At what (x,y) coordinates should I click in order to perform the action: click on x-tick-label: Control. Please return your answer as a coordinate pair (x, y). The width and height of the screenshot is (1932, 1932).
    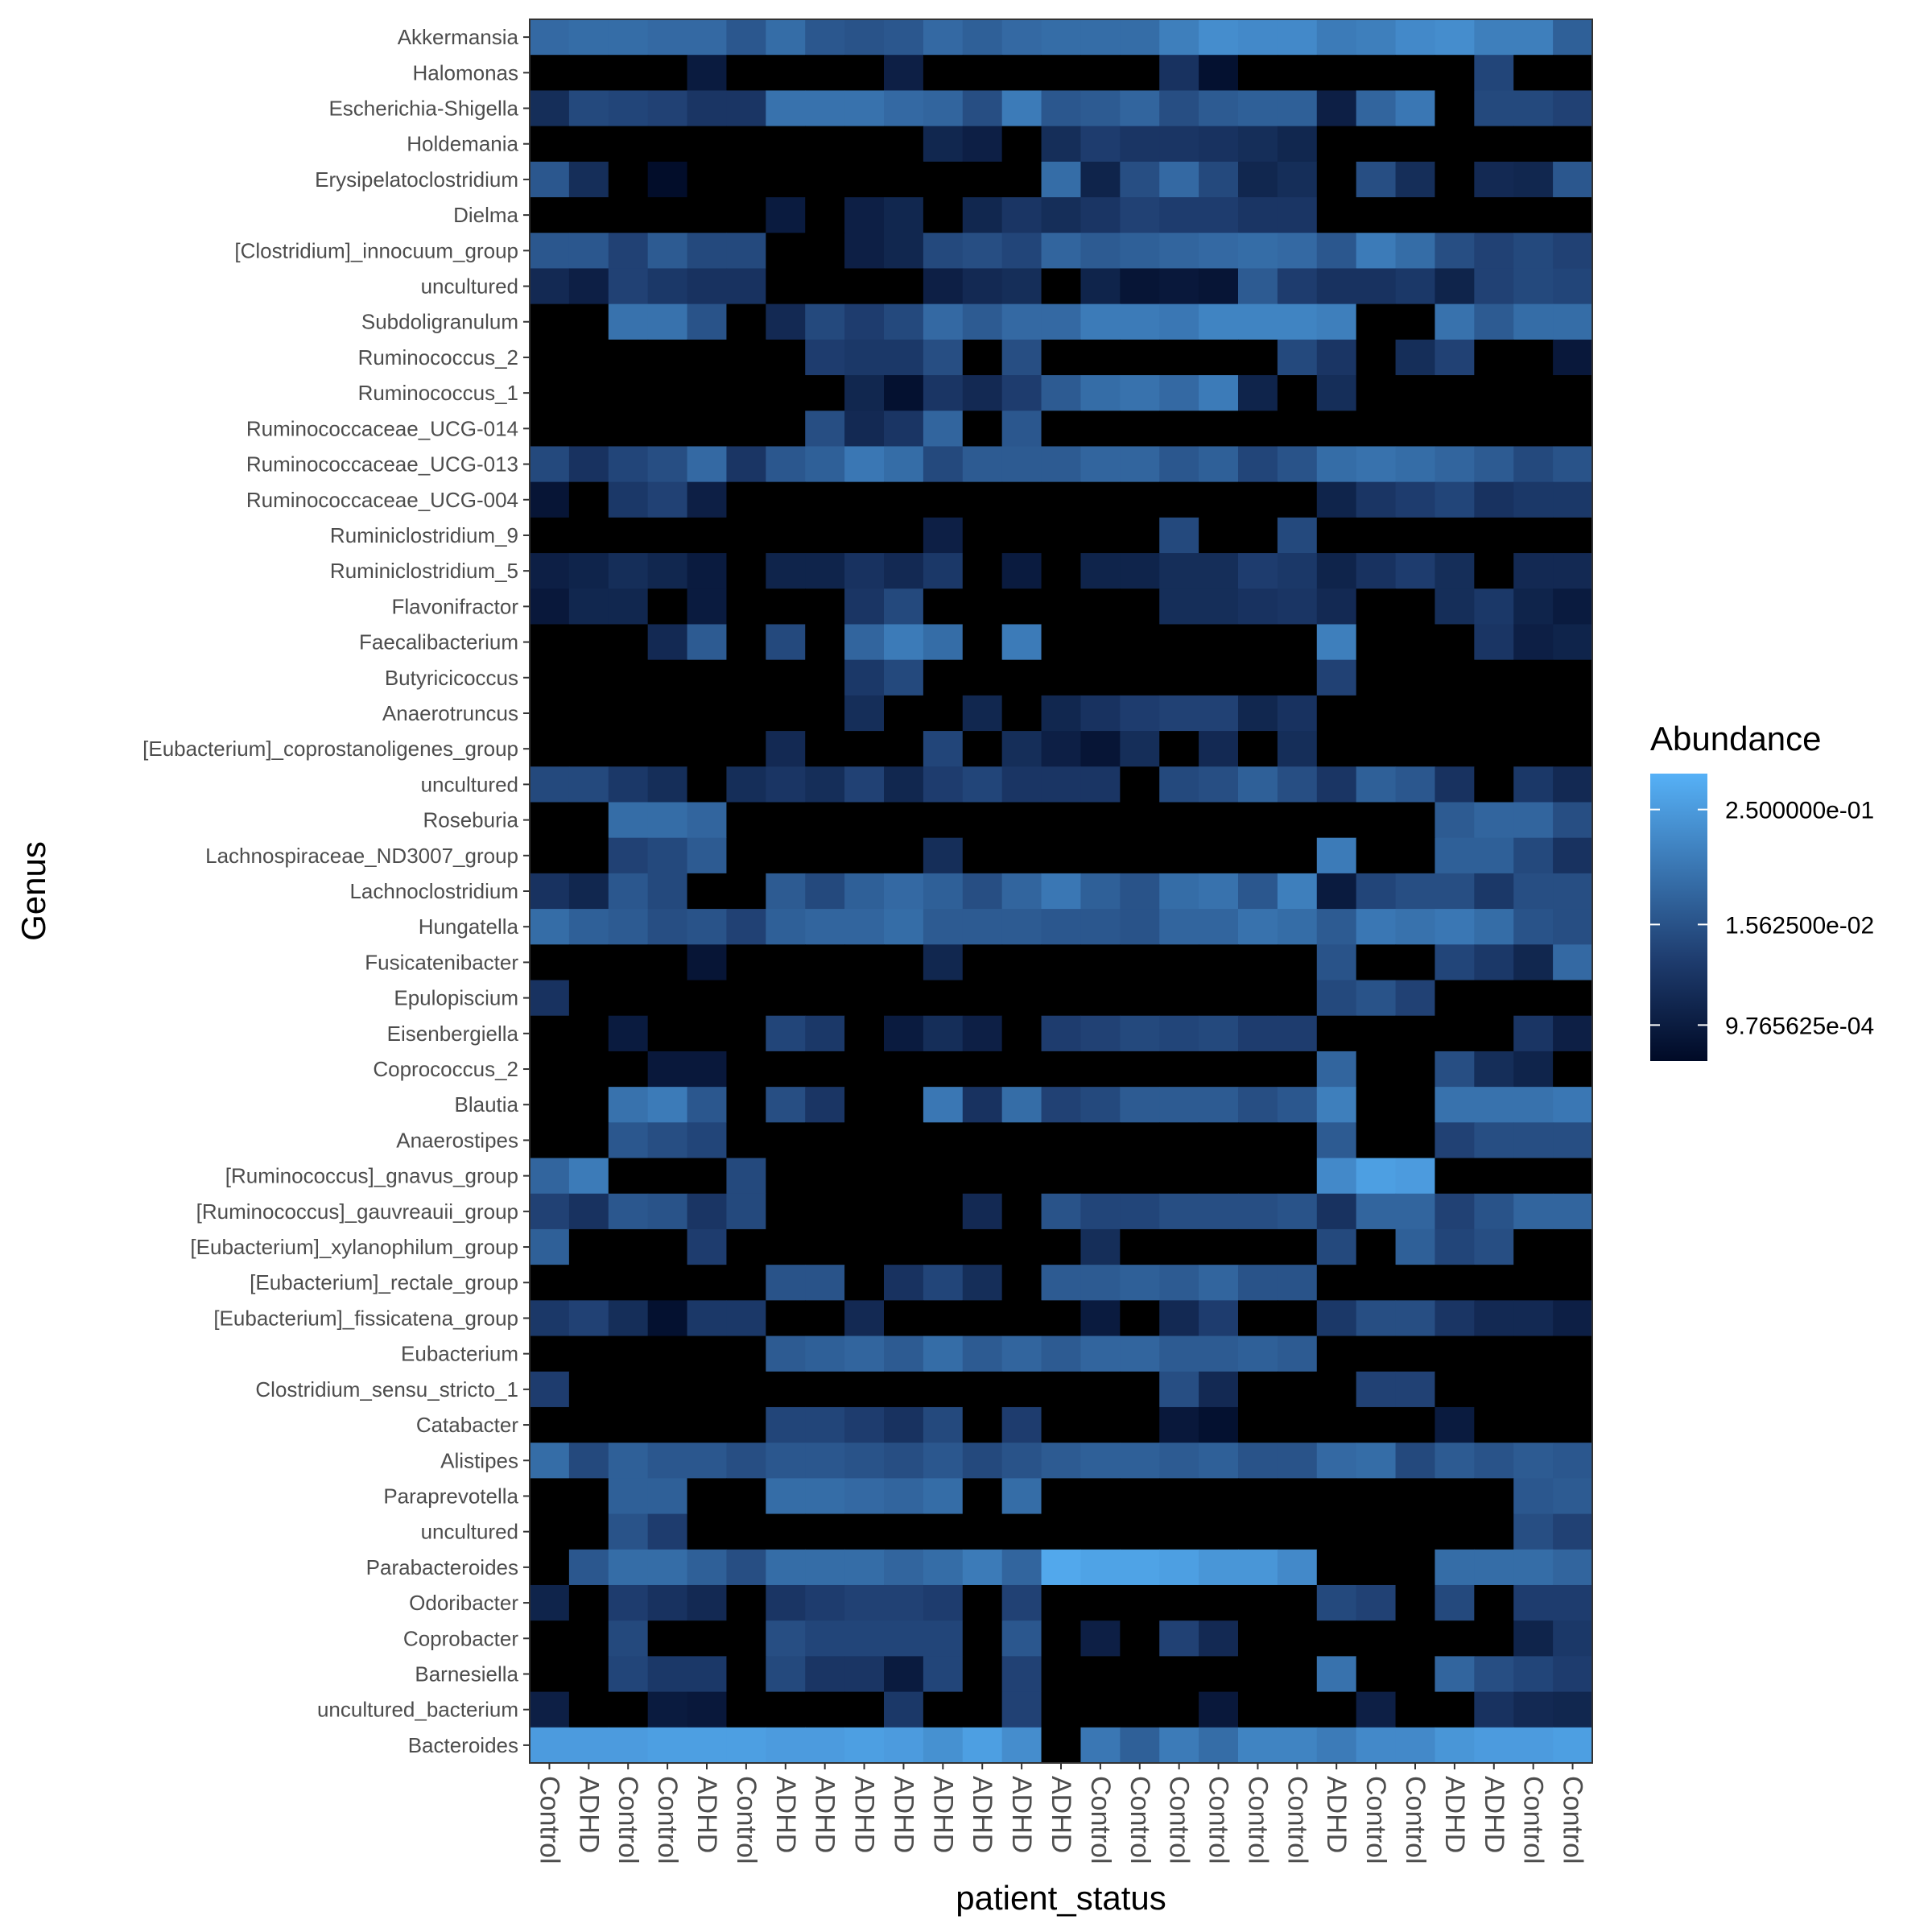
    Looking at the image, I should click on (1218, 1820).